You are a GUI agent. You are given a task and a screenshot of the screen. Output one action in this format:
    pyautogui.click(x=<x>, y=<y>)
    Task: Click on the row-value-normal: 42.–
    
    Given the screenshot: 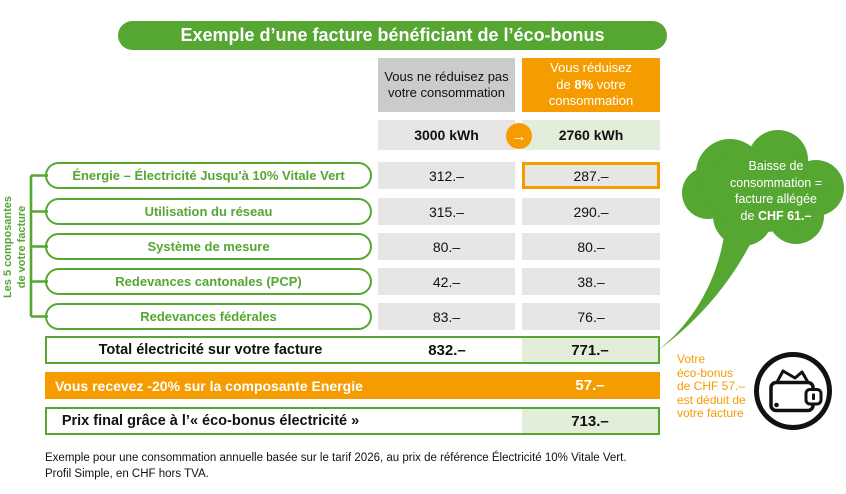 What is the action you would take?
    pyautogui.click(x=446, y=281)
    